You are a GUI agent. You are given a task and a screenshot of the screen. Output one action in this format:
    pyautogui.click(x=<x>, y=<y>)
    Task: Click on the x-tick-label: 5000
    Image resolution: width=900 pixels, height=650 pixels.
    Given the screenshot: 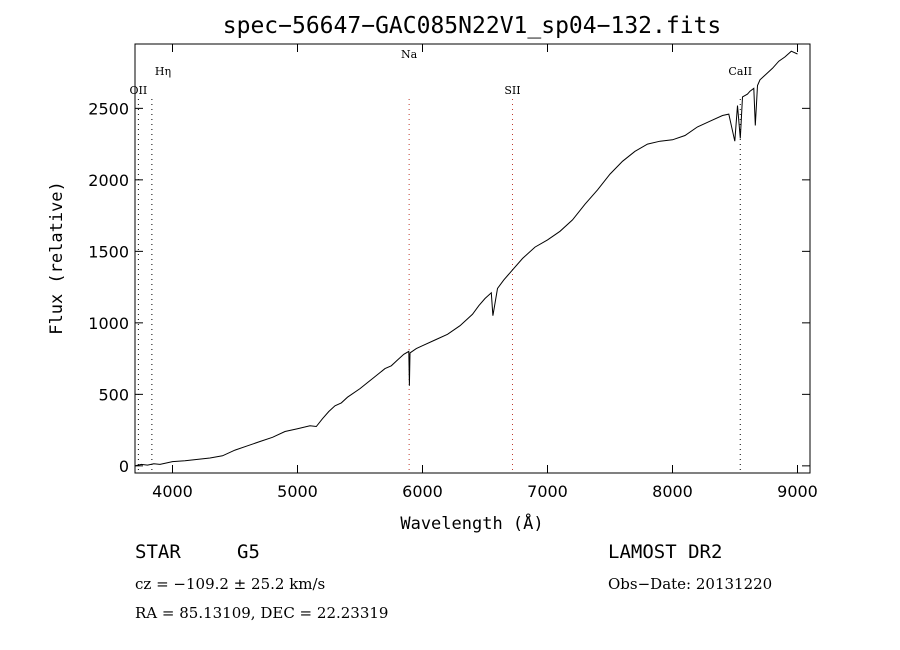 What is the action you would take?
    pyautogui.click(x=297, y=491)
    